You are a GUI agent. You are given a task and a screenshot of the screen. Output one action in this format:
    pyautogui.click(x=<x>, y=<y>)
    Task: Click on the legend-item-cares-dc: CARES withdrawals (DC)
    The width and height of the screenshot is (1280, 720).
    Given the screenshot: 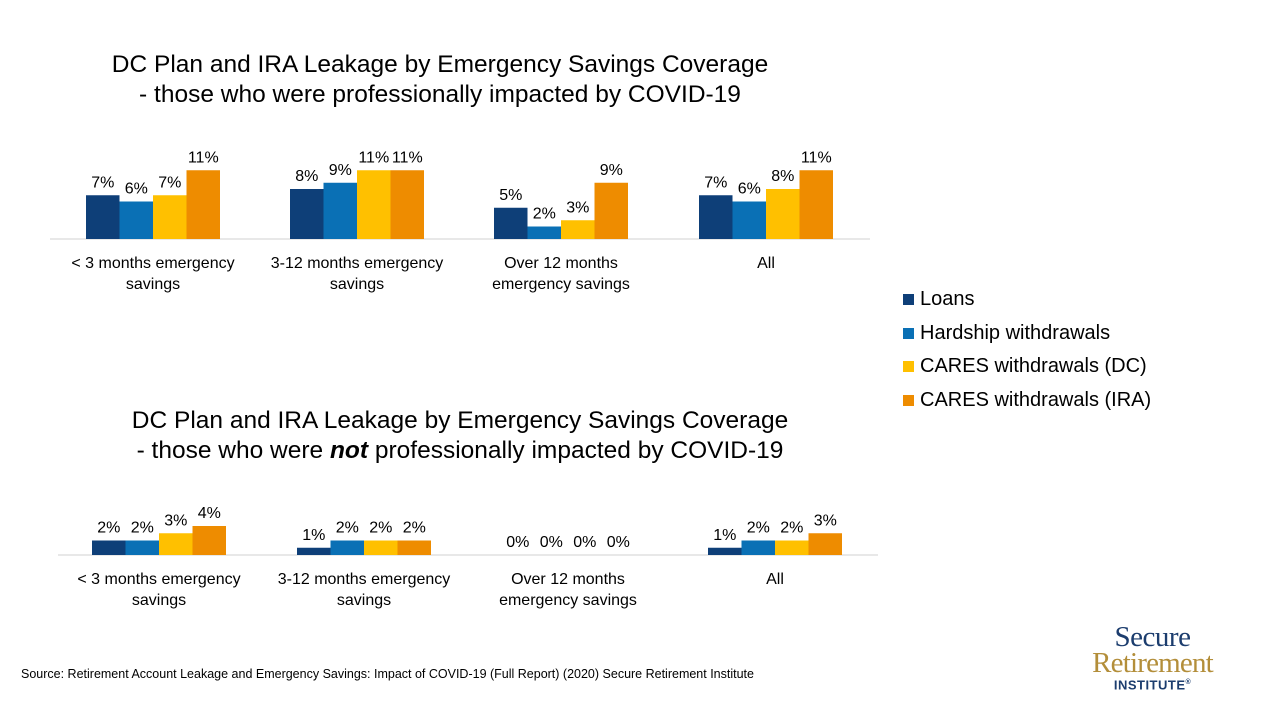 What is the action you would take?
    pyautogui.click(x=1027, y=367)
    